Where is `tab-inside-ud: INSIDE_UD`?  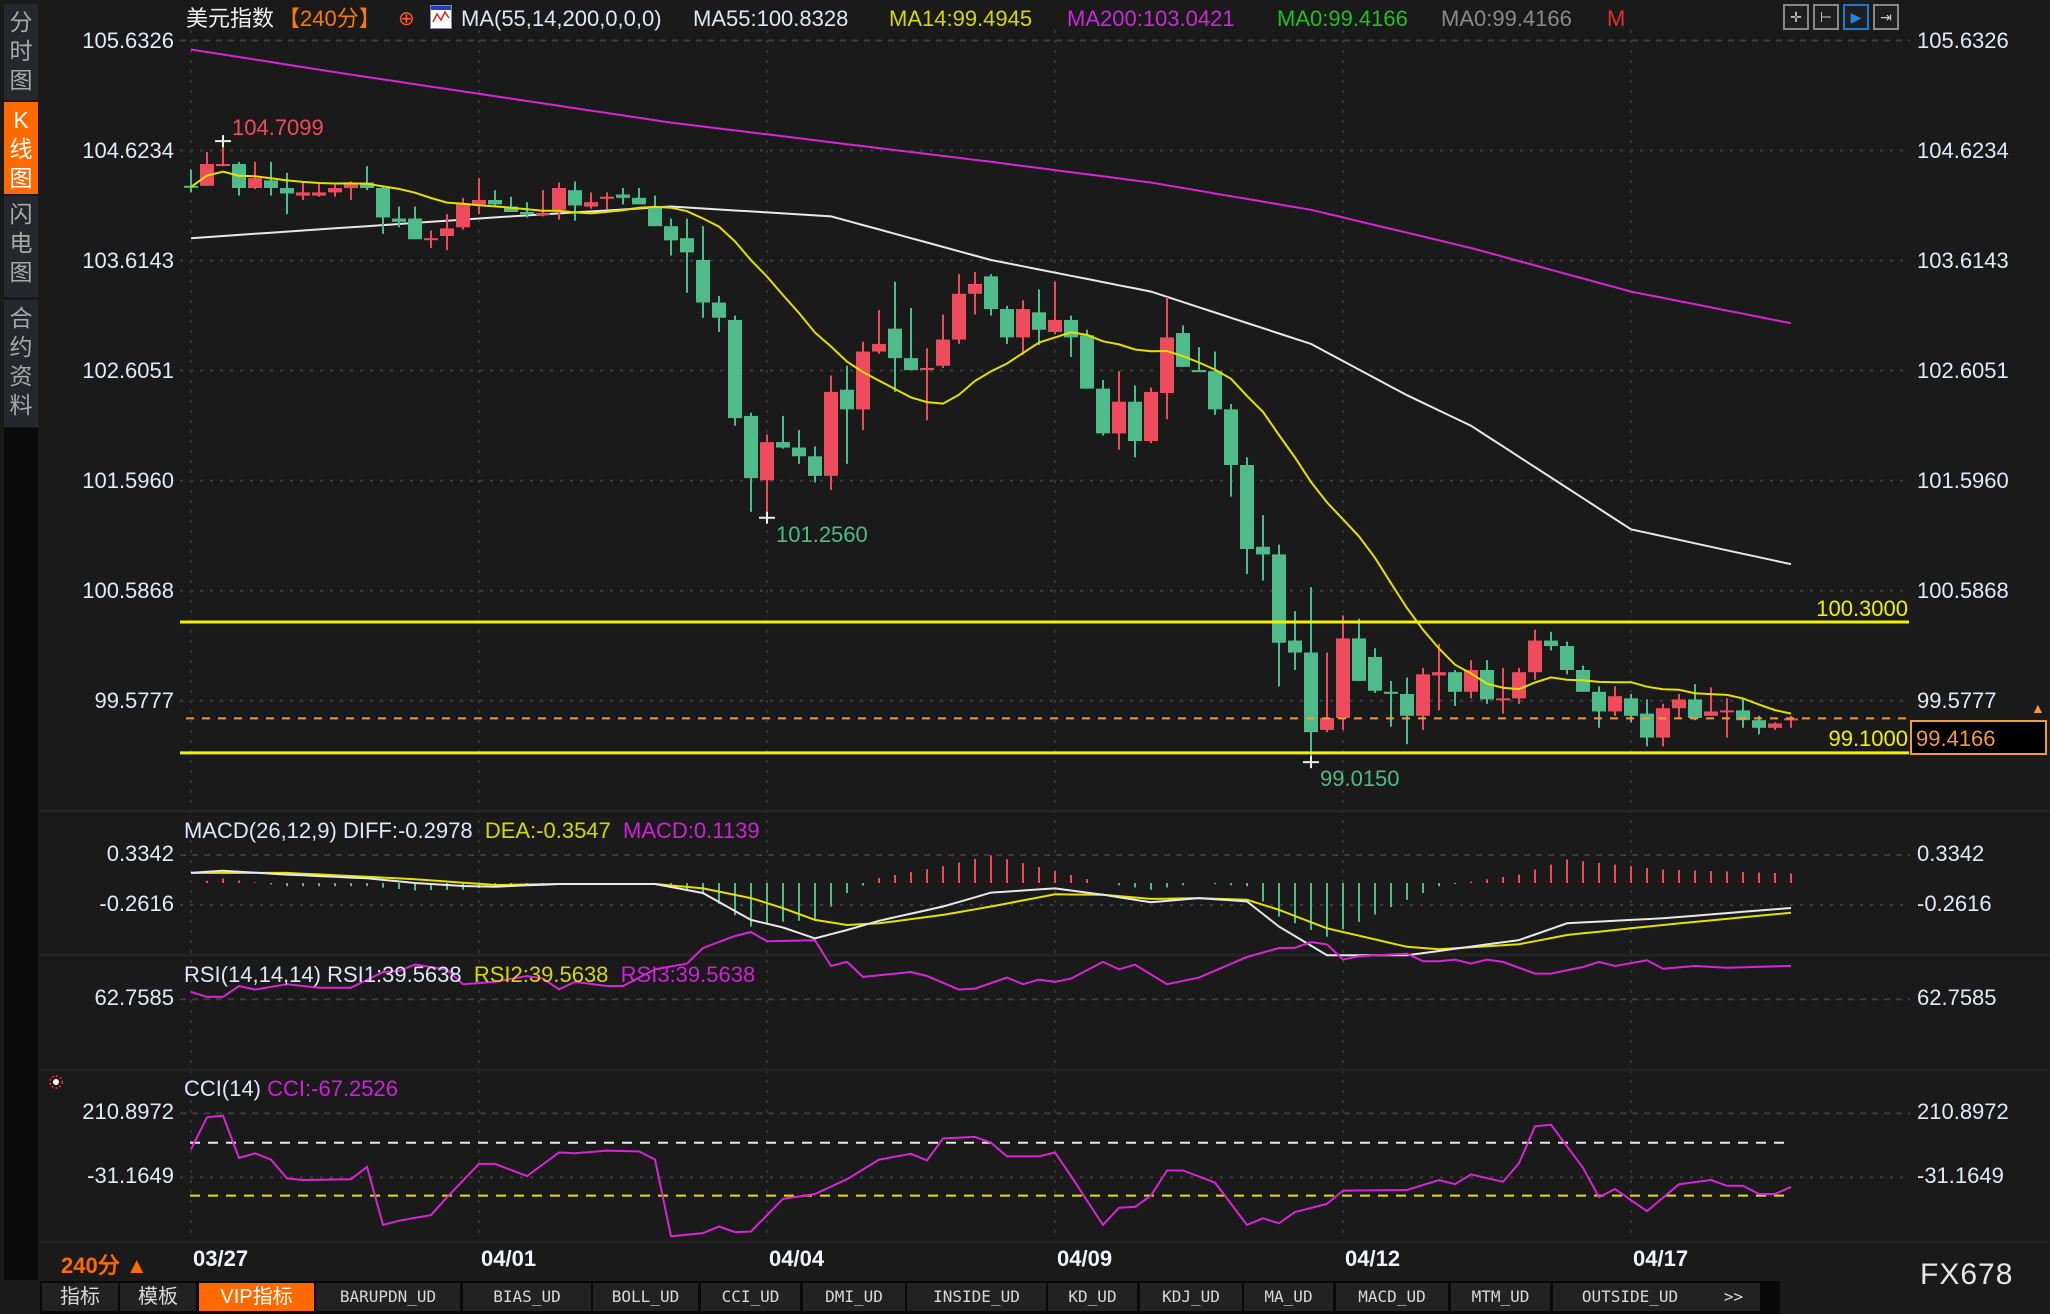 tab-inside-ud: INSIDE_UD is located at coordinates (976, 1297).